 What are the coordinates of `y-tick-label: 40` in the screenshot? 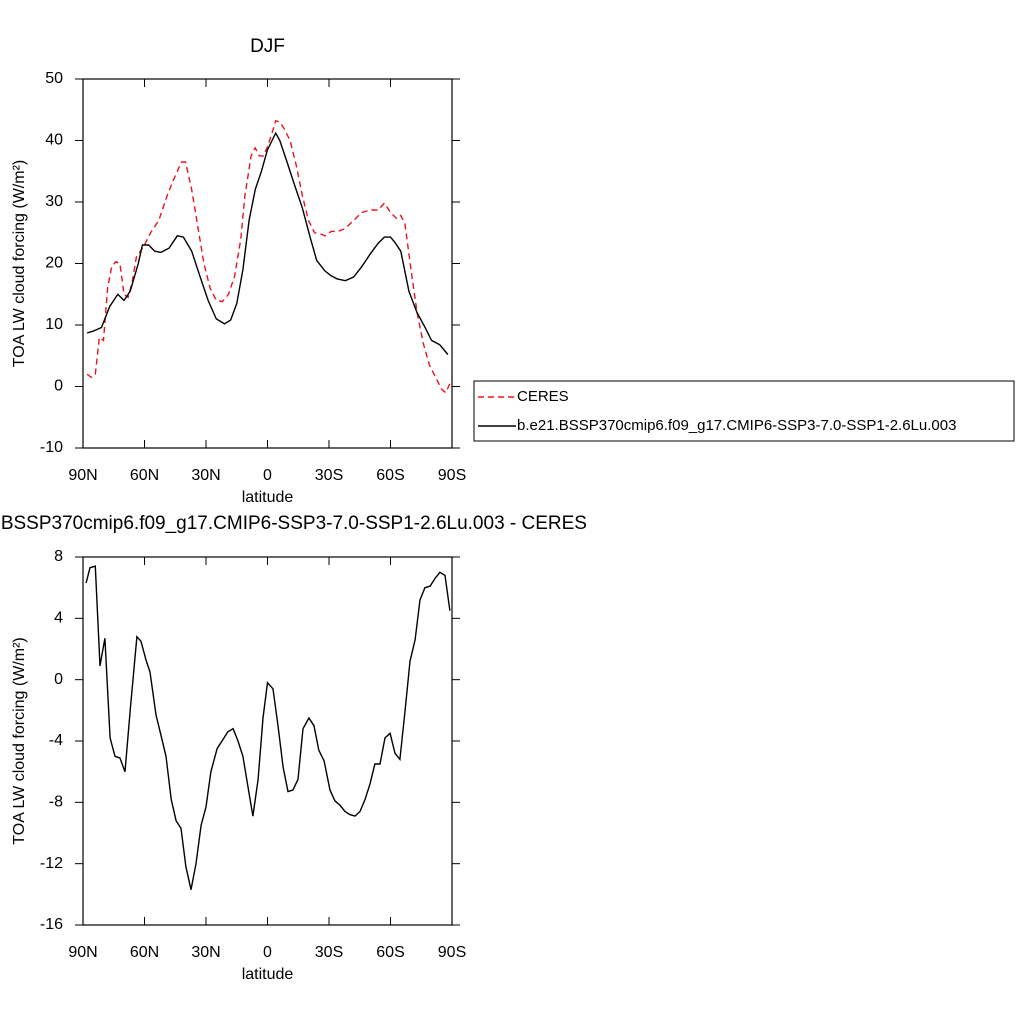 It's located at (54, 140).